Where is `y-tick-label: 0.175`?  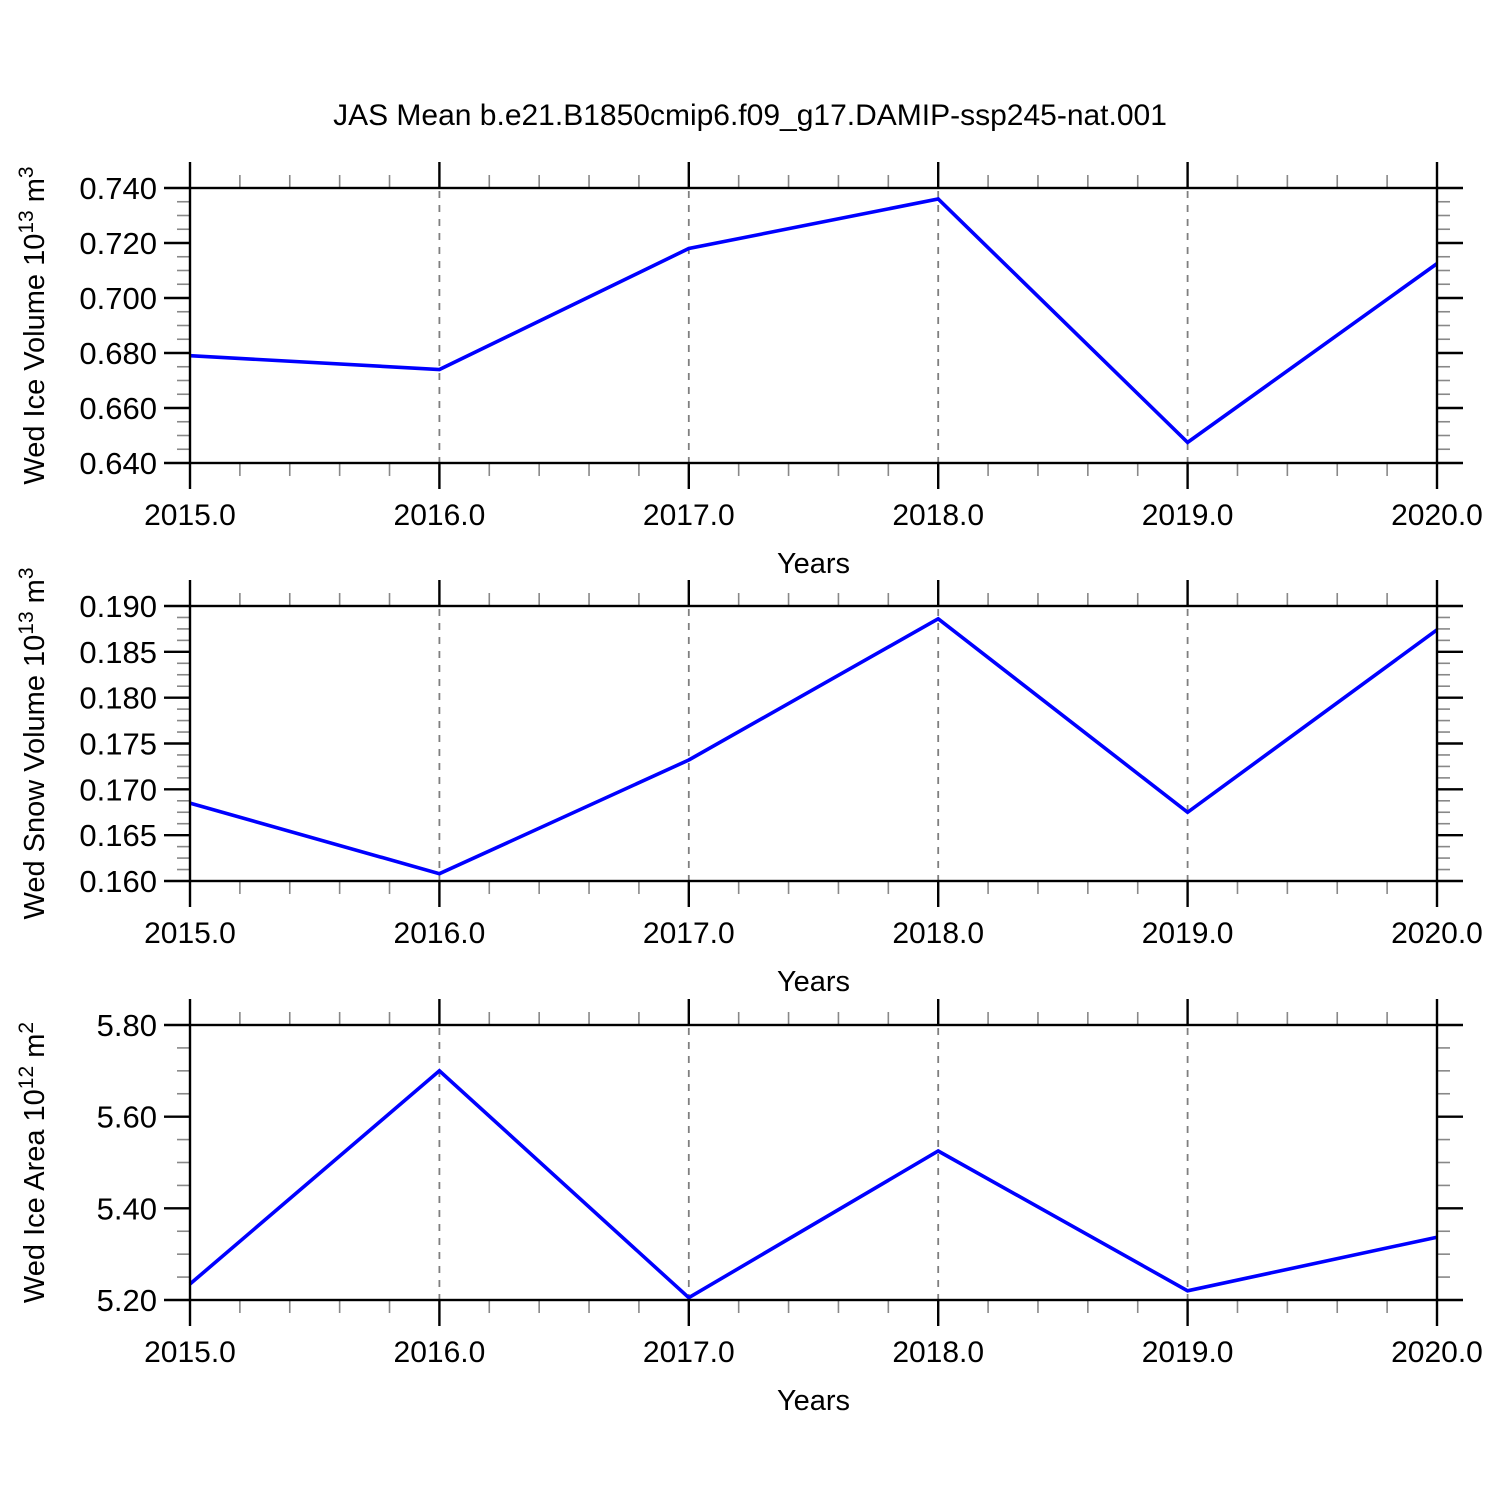
y-tick-label: 0.175 is located at coordinates (118, 744).